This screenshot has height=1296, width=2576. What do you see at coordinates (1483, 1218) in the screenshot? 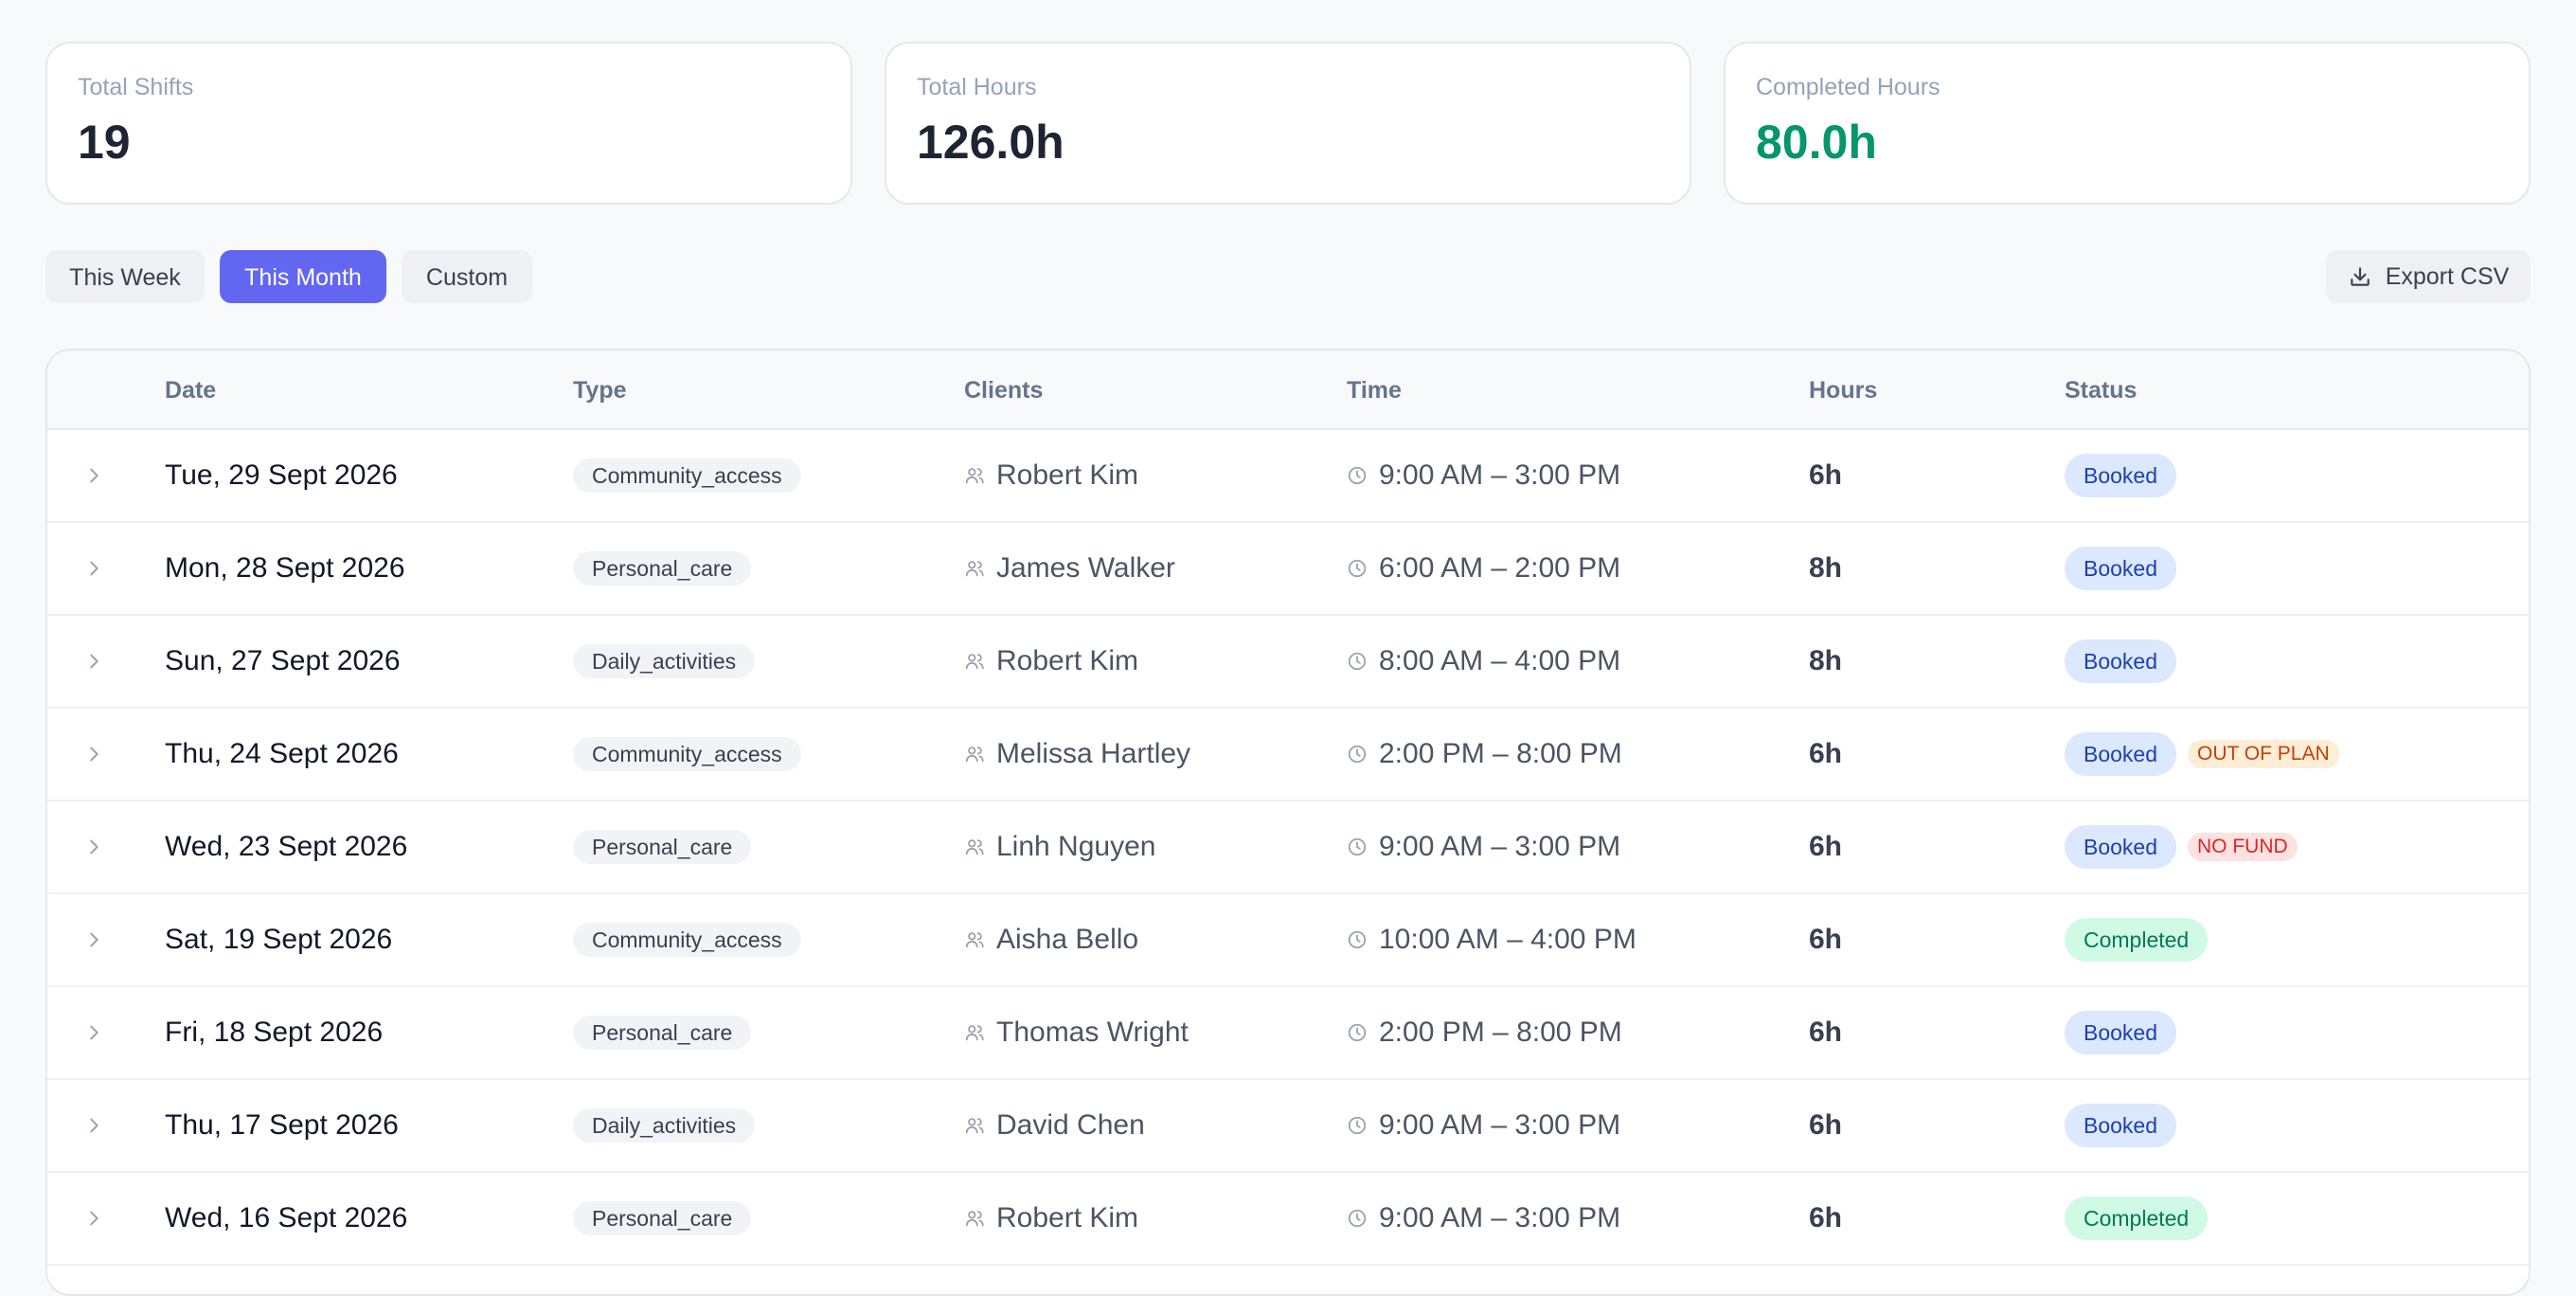
I see `shift-time: 9:00 AM – 3:00 PM` at bounding box center [1483, 1218].